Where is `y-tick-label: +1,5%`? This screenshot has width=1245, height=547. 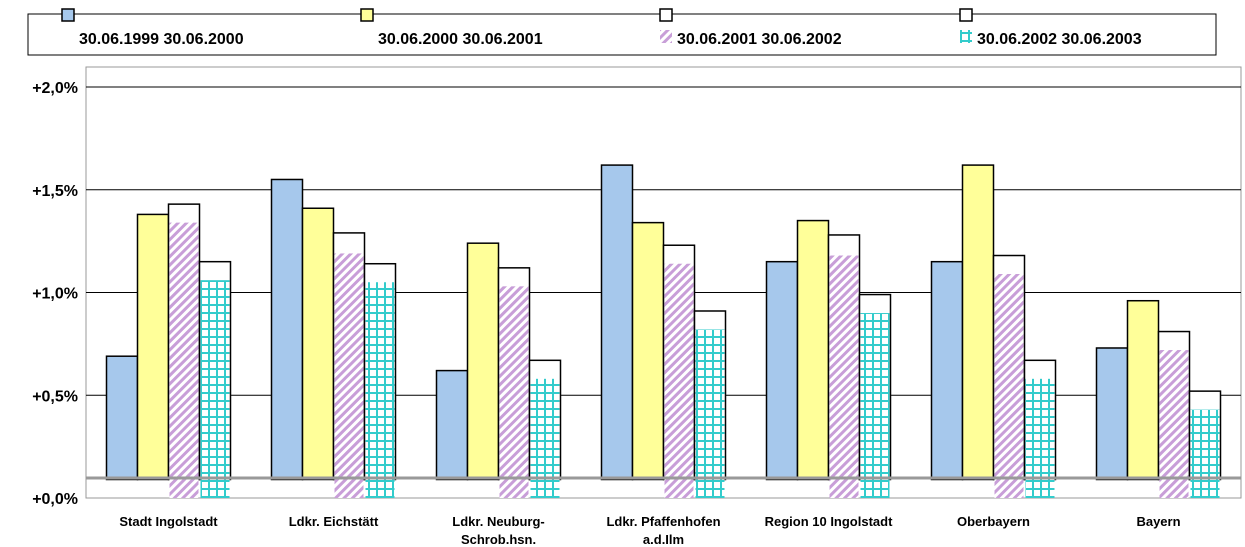 y-tick-label: +1,5% is located at coordinates (55, 191).